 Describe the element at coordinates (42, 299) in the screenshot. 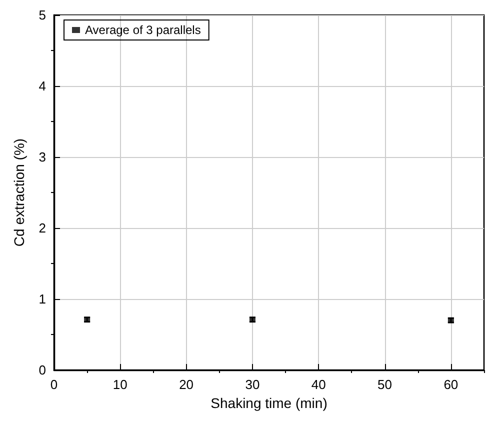

I see `y-tick-label: 1` at that location.